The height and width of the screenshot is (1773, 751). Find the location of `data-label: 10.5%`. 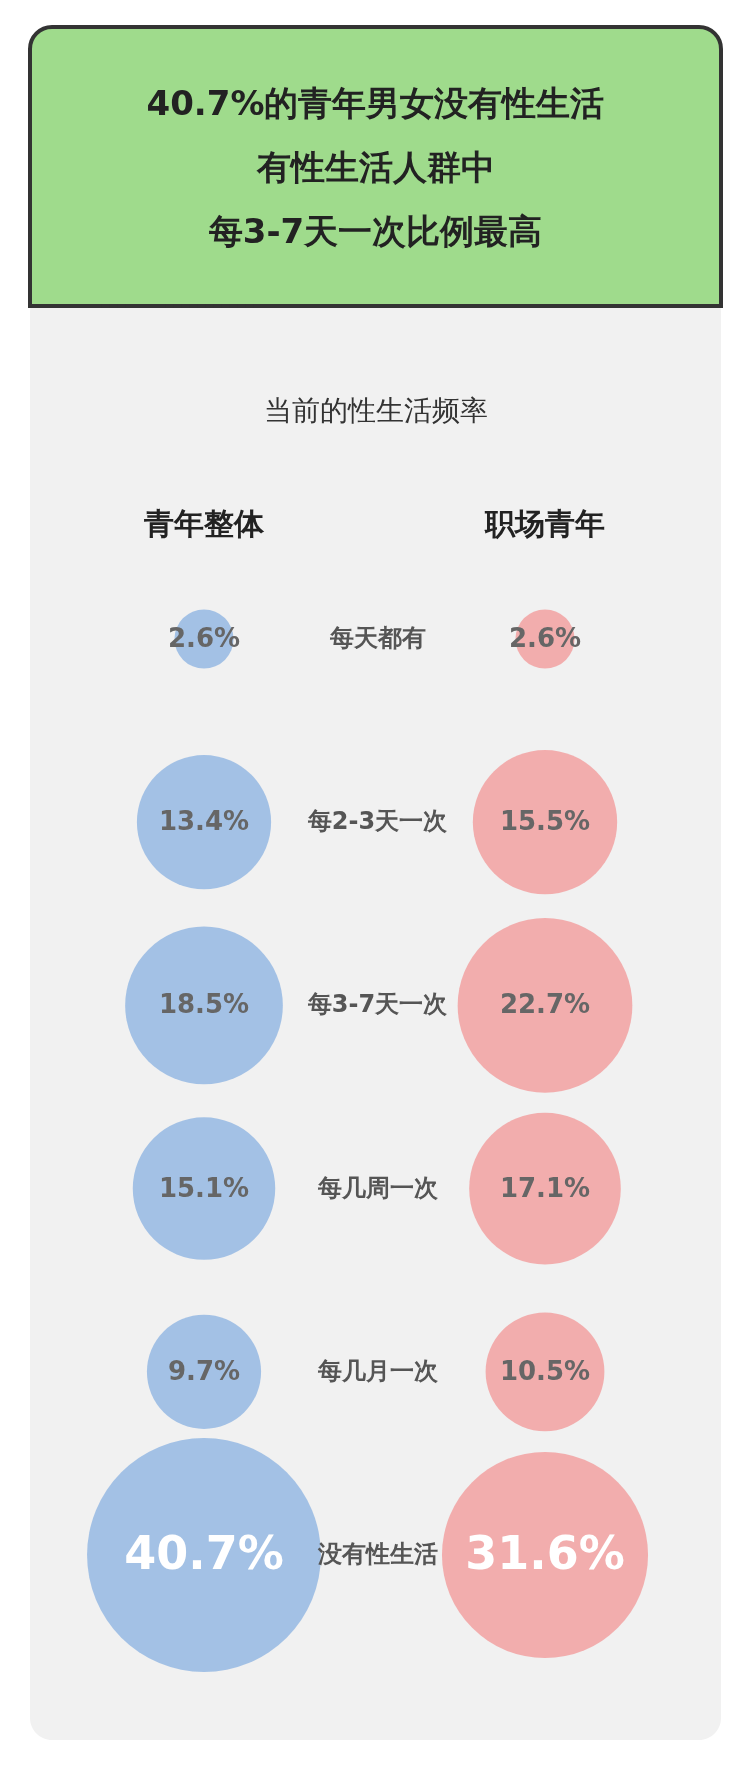

data-label: 10.5% is located at coordinates (545, 1370).